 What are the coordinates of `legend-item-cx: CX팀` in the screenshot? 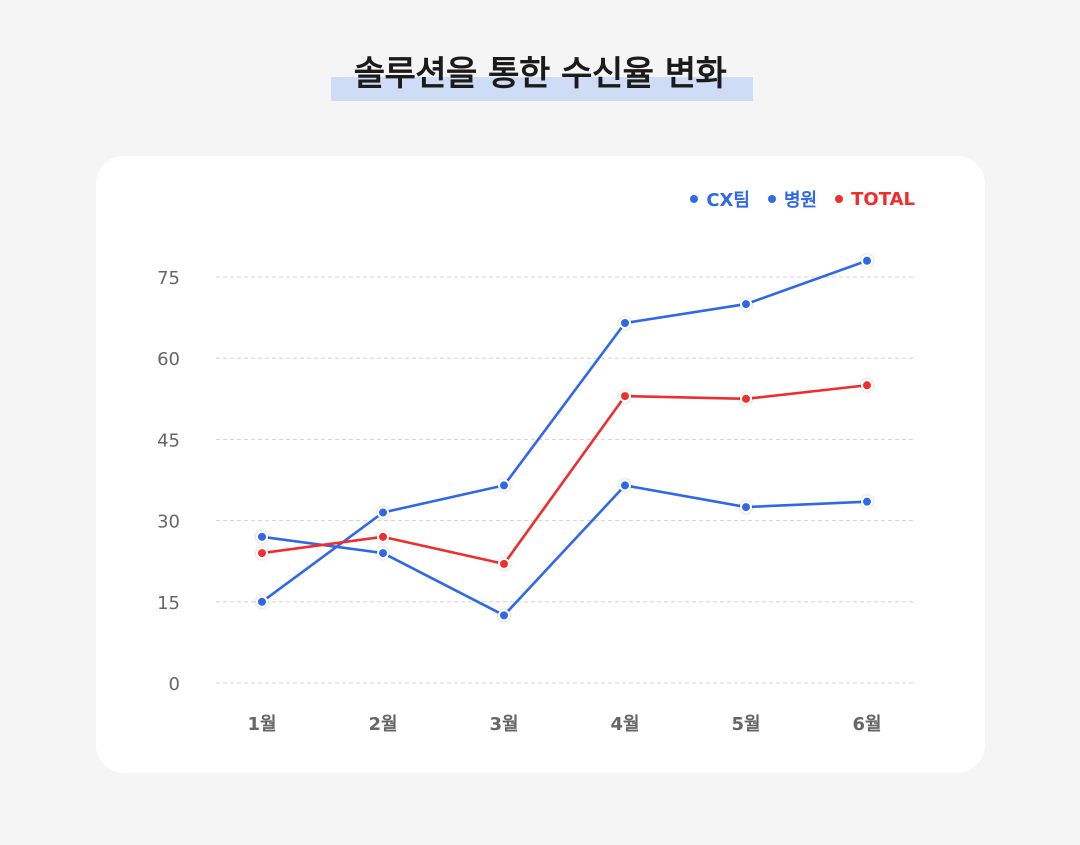 It's located at (720, 199).